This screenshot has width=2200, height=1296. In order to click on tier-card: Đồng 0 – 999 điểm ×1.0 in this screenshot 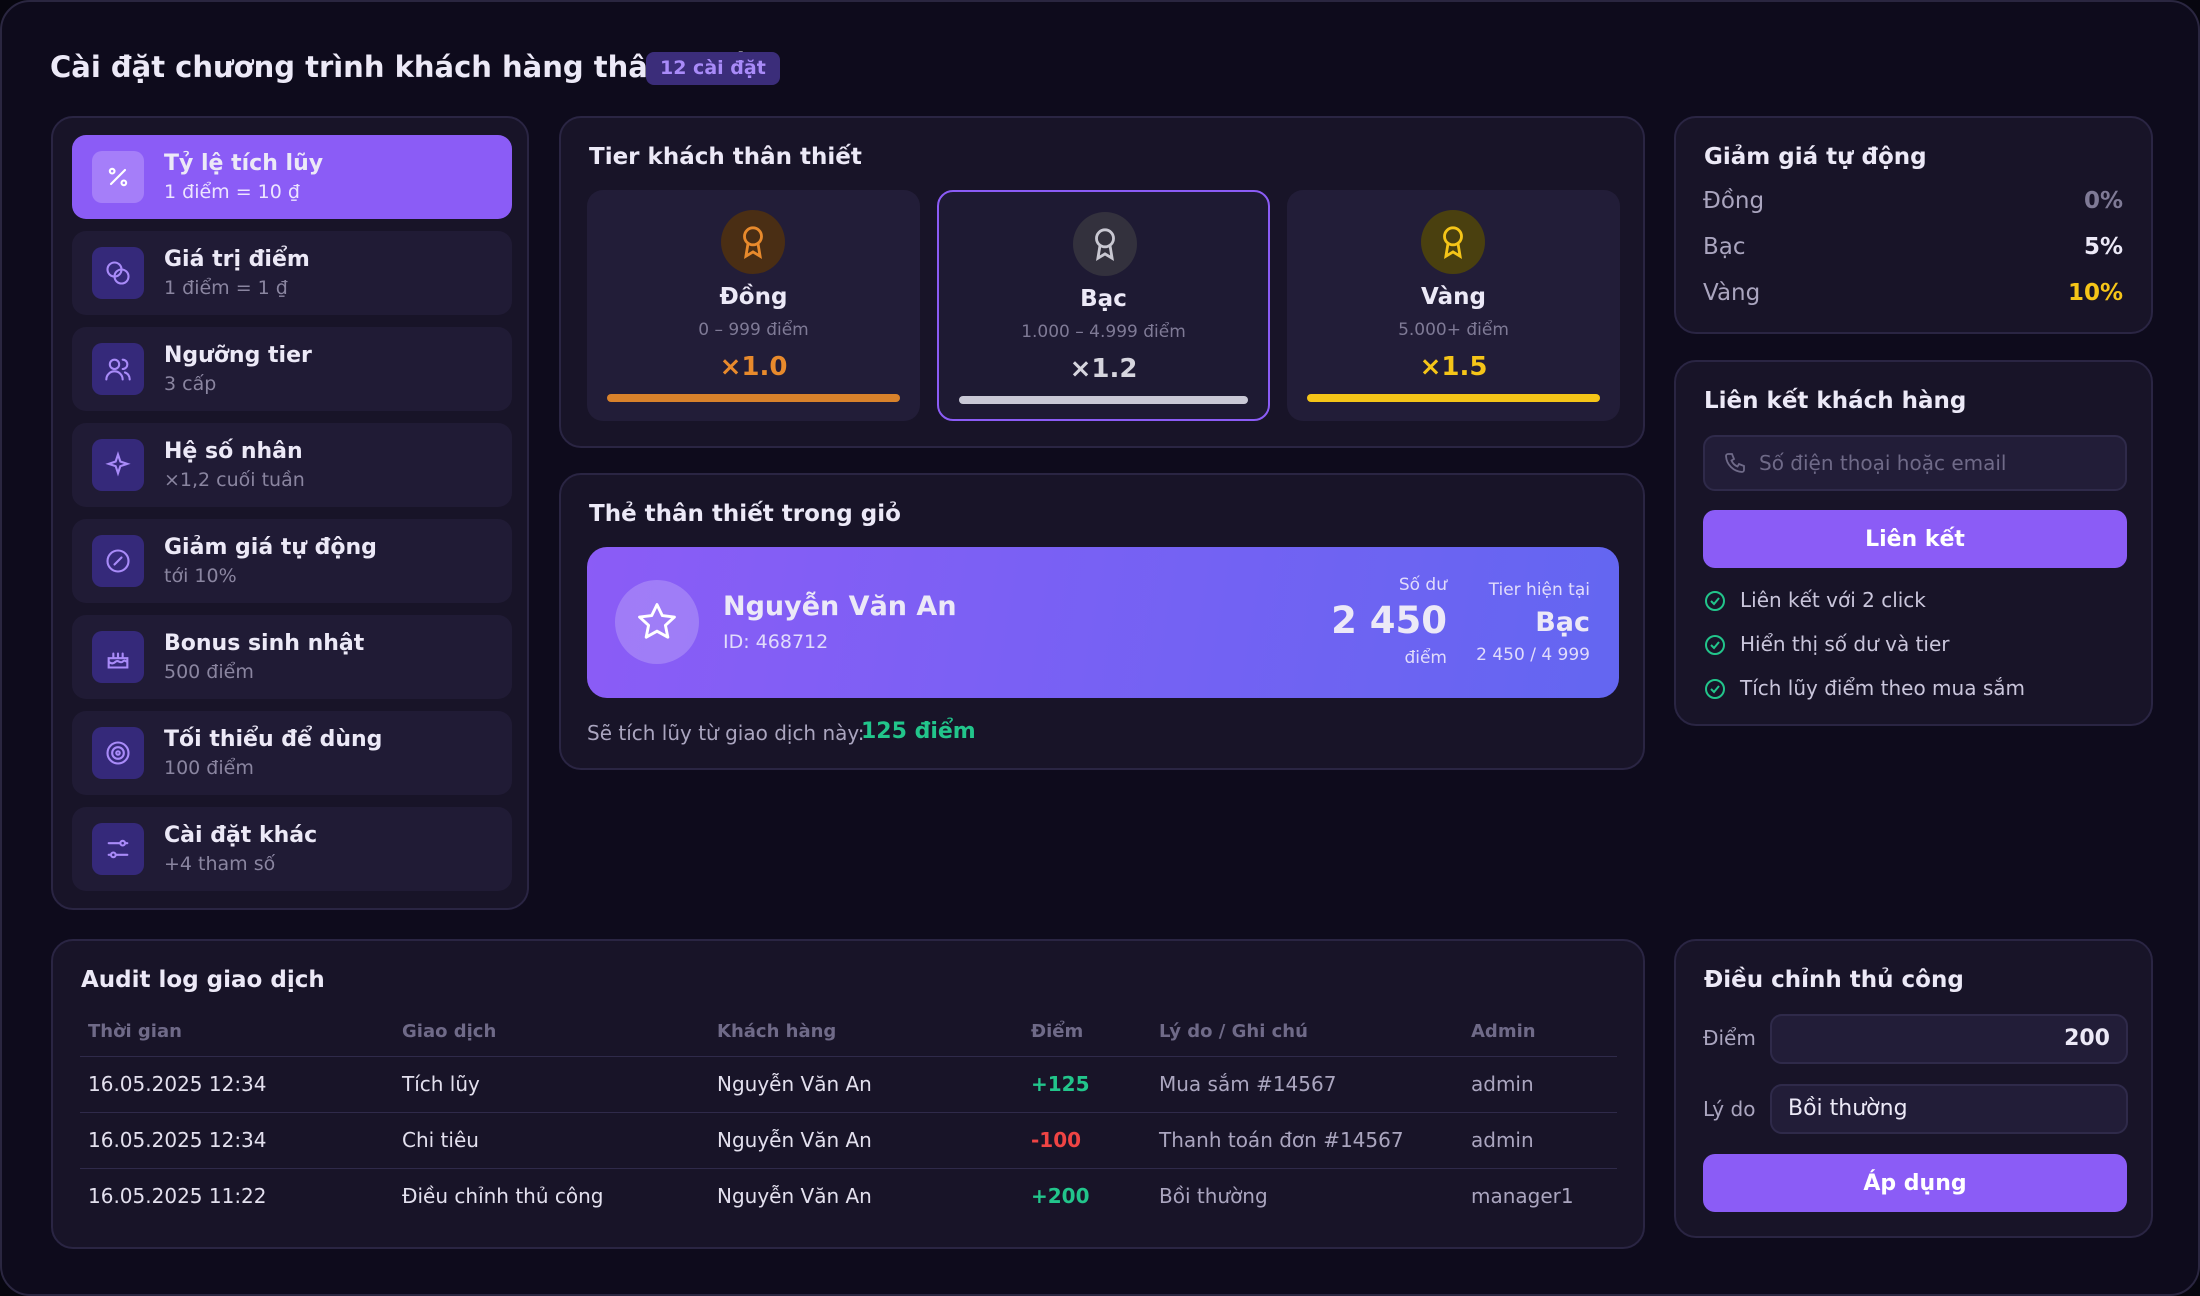, I will do `click(753, 305)`.